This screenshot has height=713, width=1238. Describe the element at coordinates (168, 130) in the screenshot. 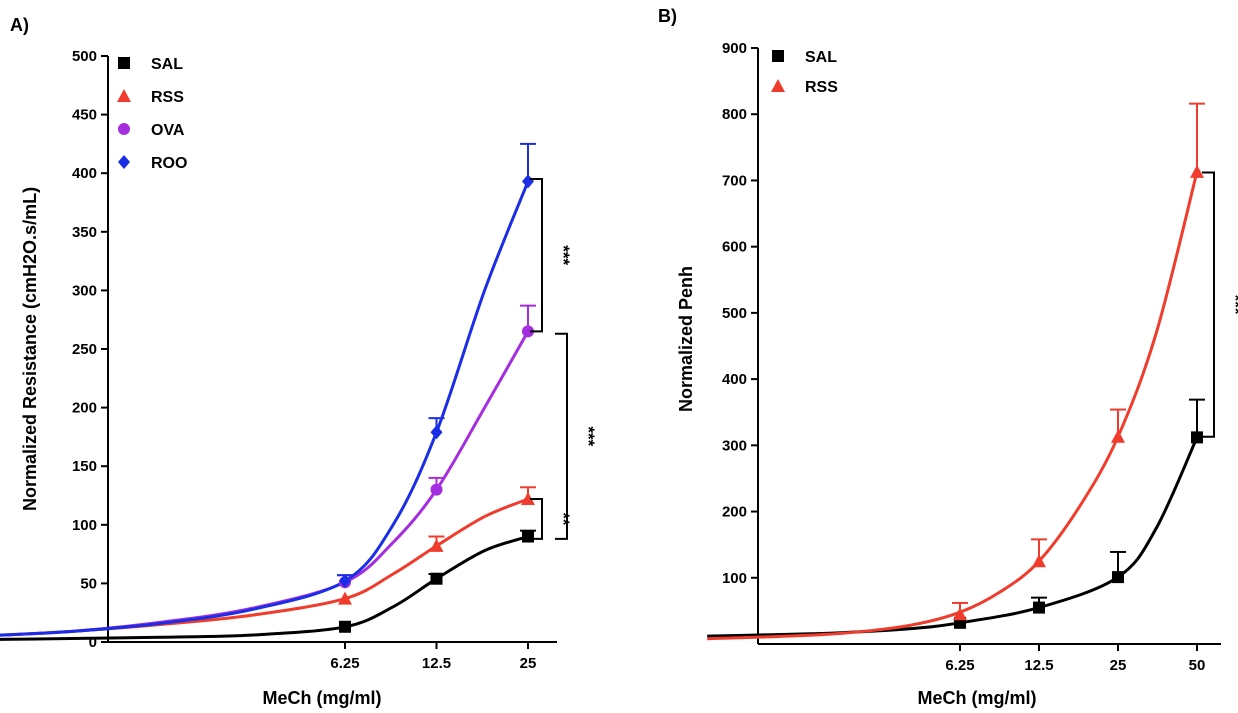

I see `legend-label: OVA` at that location.